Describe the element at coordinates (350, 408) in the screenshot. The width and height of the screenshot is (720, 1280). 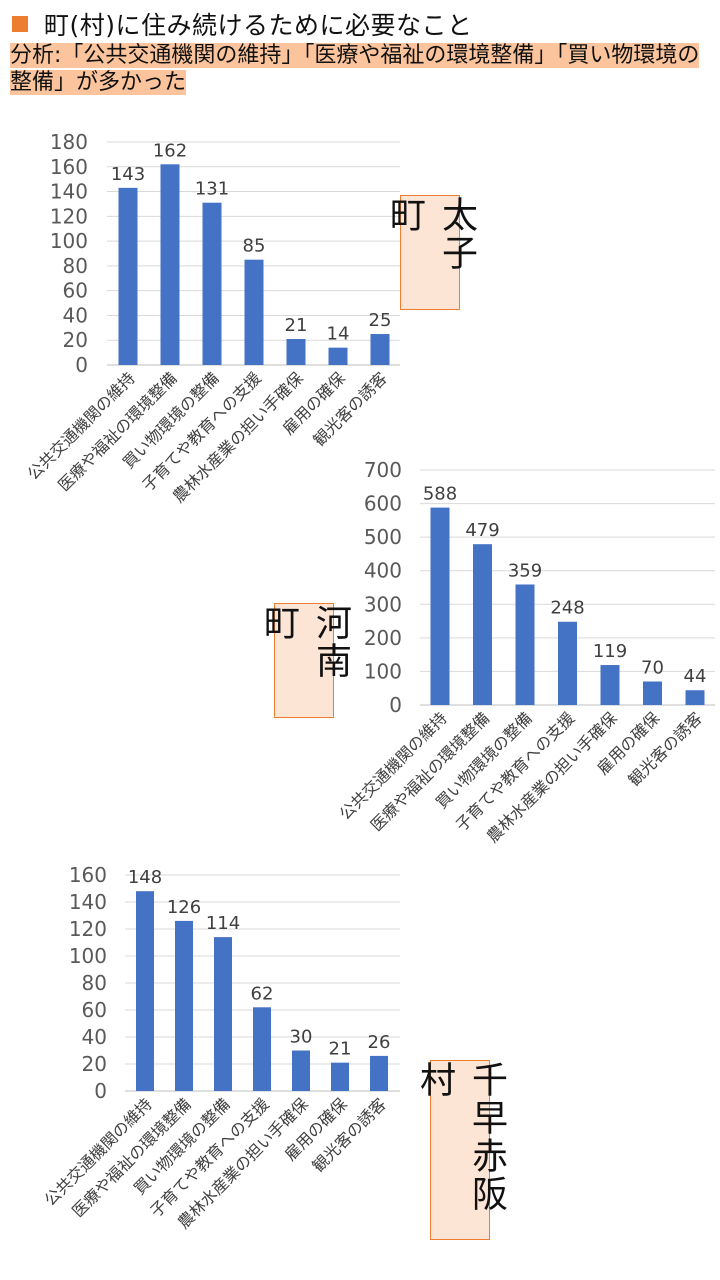
I see `category-label: 観光客の誘客` at that location.